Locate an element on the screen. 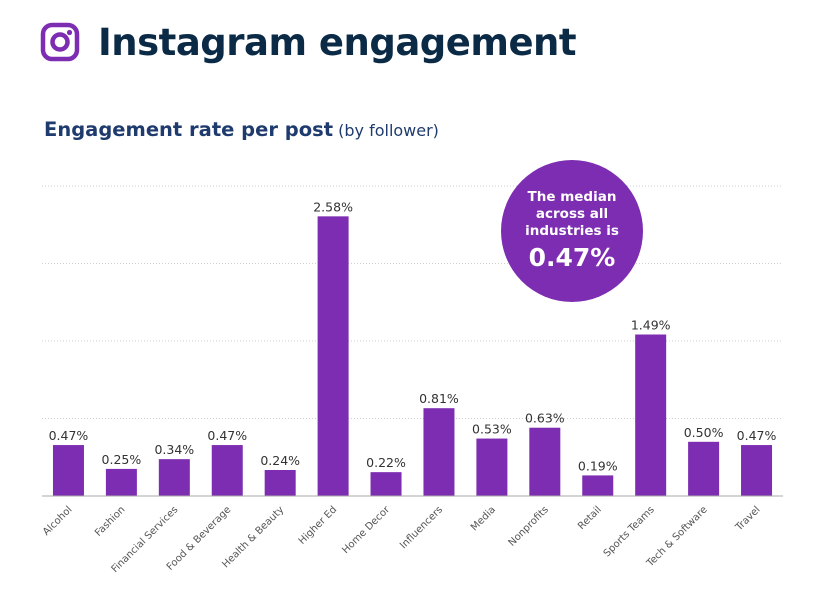  instagram-icon is located at coordinates (60, 42).